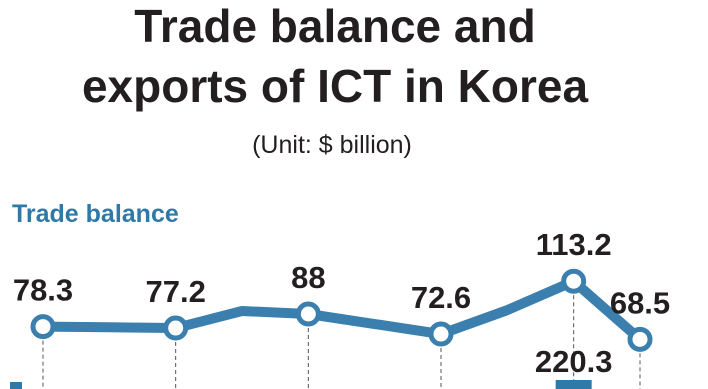 Image resolution: width=708 pixels, height=389 pixels. Describe the element at coordinates (574, 244) in the screenshot. I see `data-label: 113.2` at that location.